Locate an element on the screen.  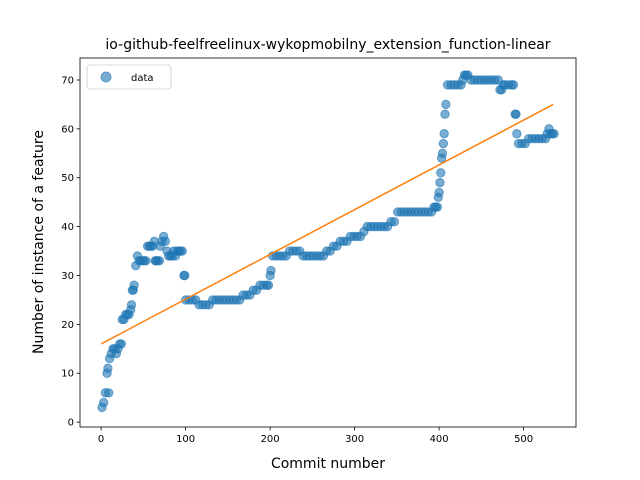
y-axis-label: Number of instance of a feature is located at coordinates (39, 242).